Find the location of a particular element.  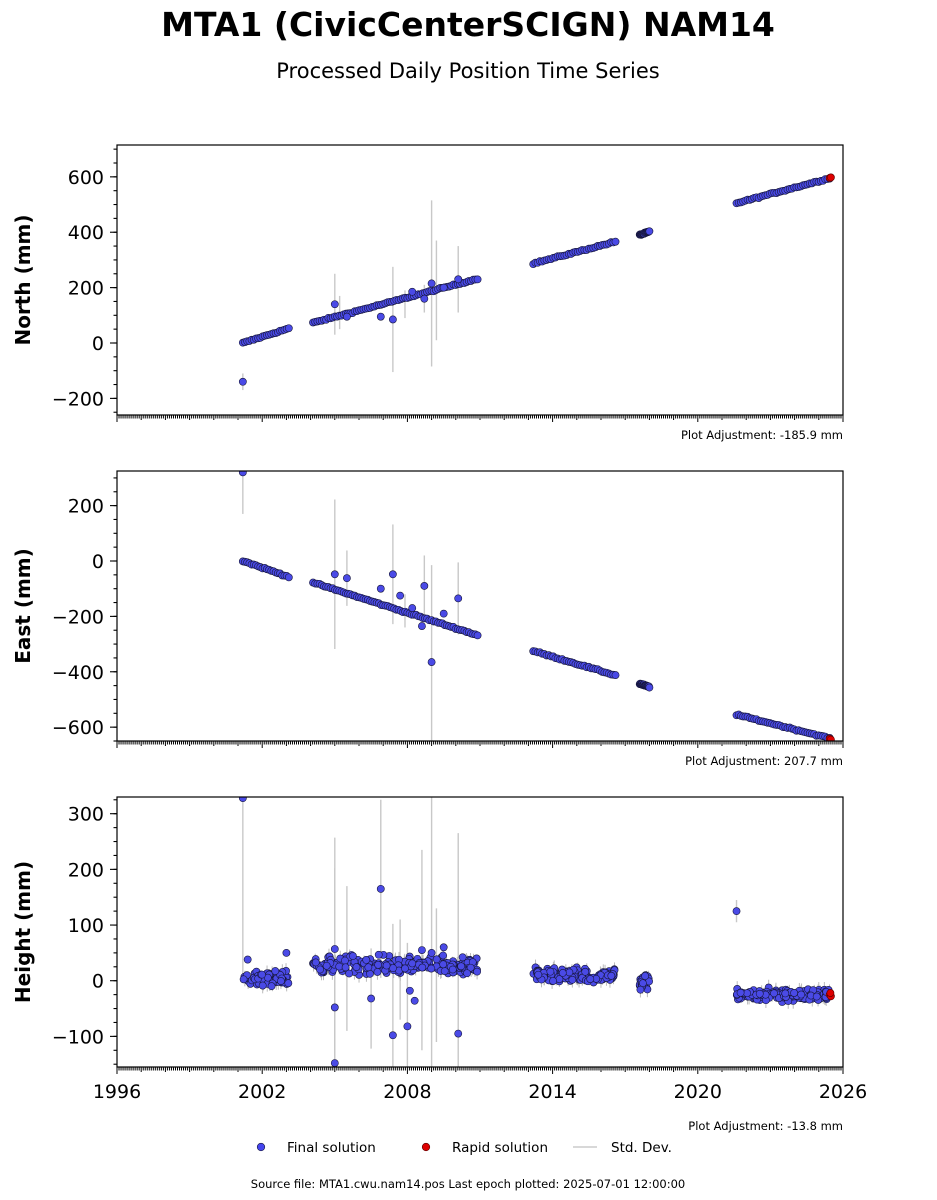

x-tick-label: 2002 is located at coordinates (262, 1092).